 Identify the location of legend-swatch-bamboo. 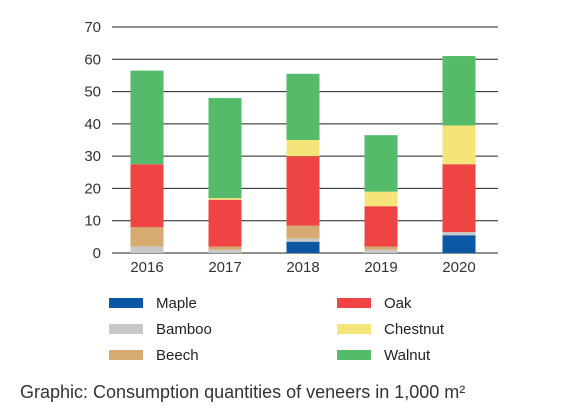
(126, 329).